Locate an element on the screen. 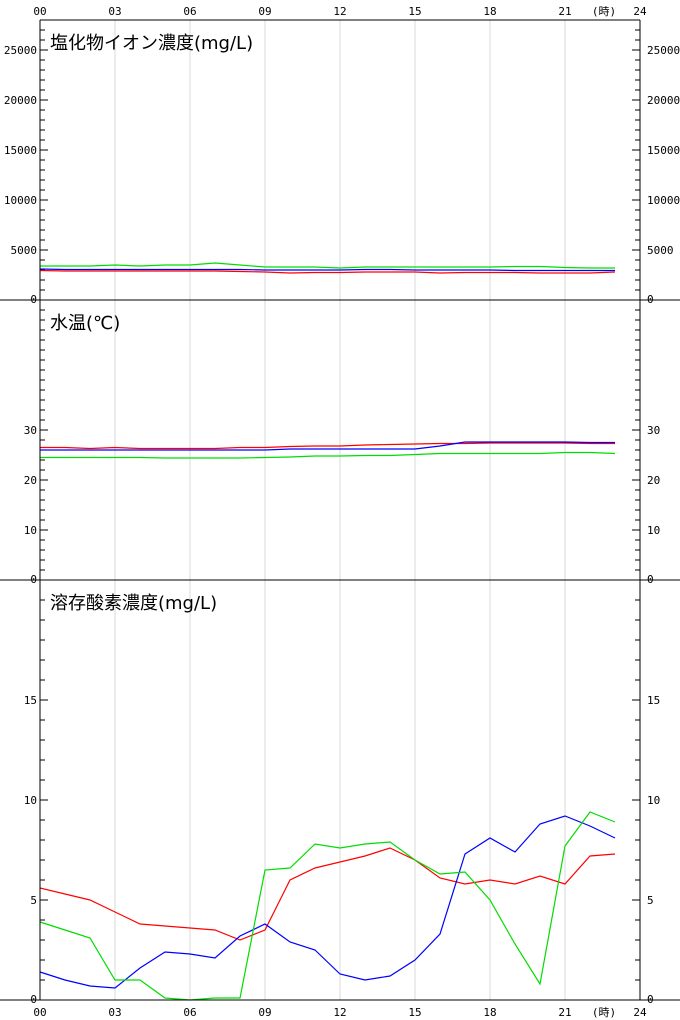  x-tick-label-top: 15 is located at coordinates (414, 11).